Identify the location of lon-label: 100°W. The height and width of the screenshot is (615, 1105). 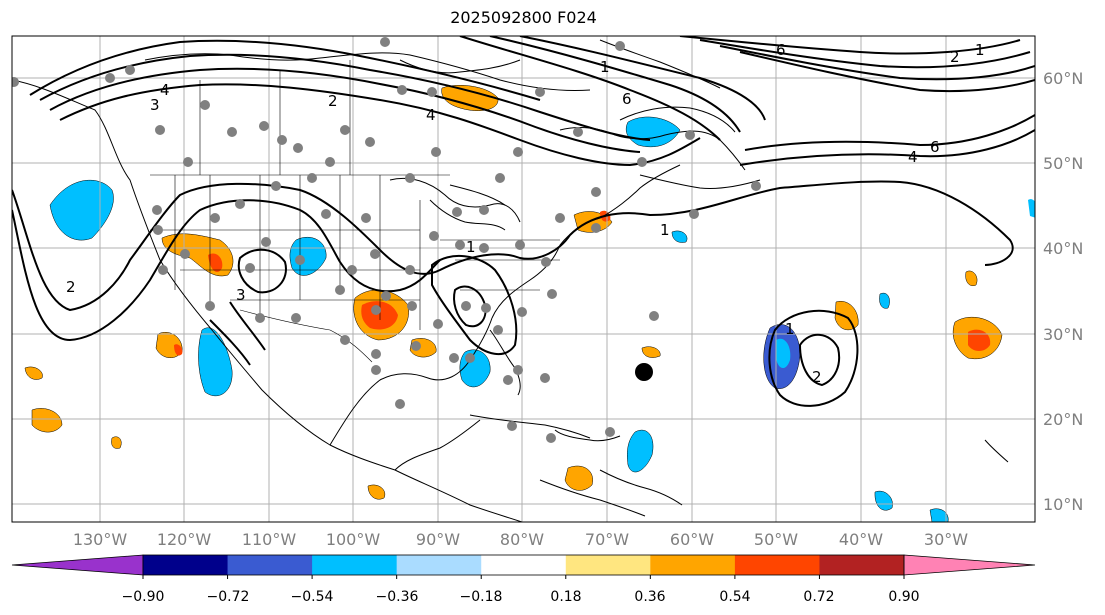
(353, 539).